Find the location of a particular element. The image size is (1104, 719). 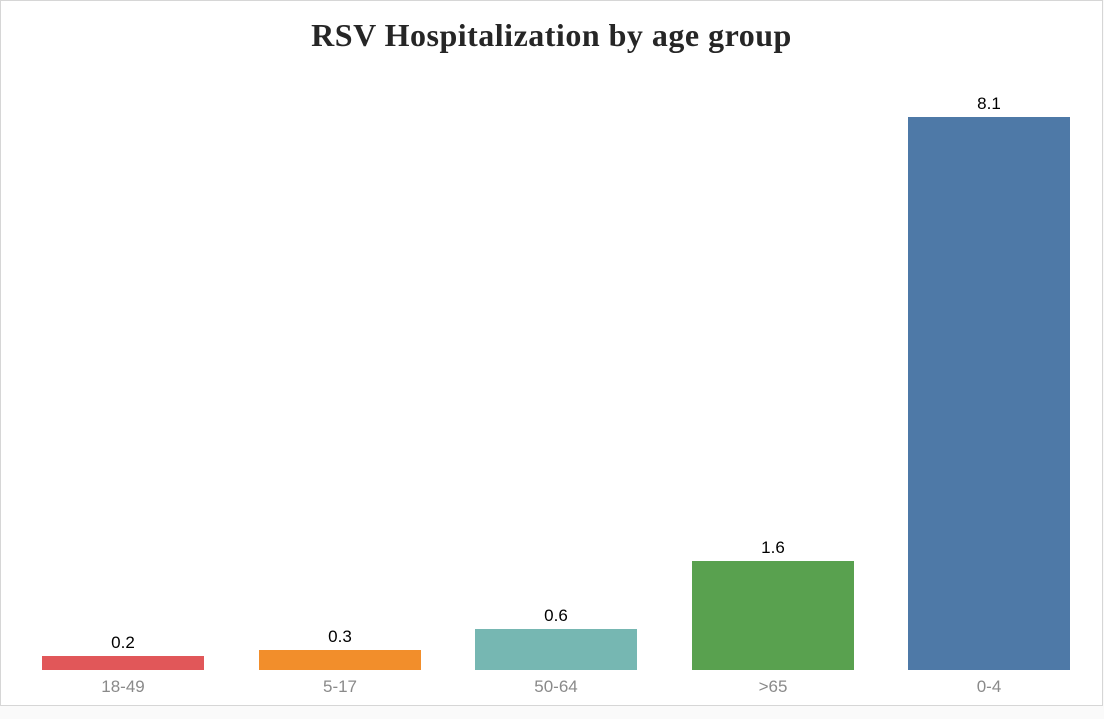

bar-value-label: 0.3 is located at coordinates (340, 636).